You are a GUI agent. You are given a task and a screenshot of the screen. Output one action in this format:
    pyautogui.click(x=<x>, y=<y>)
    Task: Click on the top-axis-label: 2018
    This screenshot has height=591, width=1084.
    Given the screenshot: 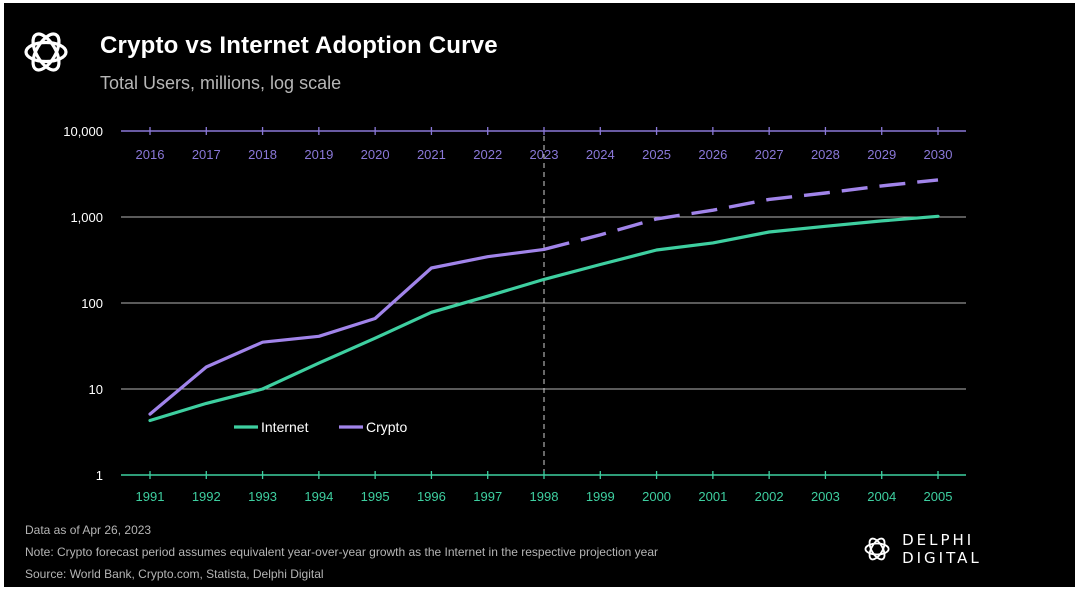 What is the action you would take?
    pyautogui.click(x=262, y=154)
    